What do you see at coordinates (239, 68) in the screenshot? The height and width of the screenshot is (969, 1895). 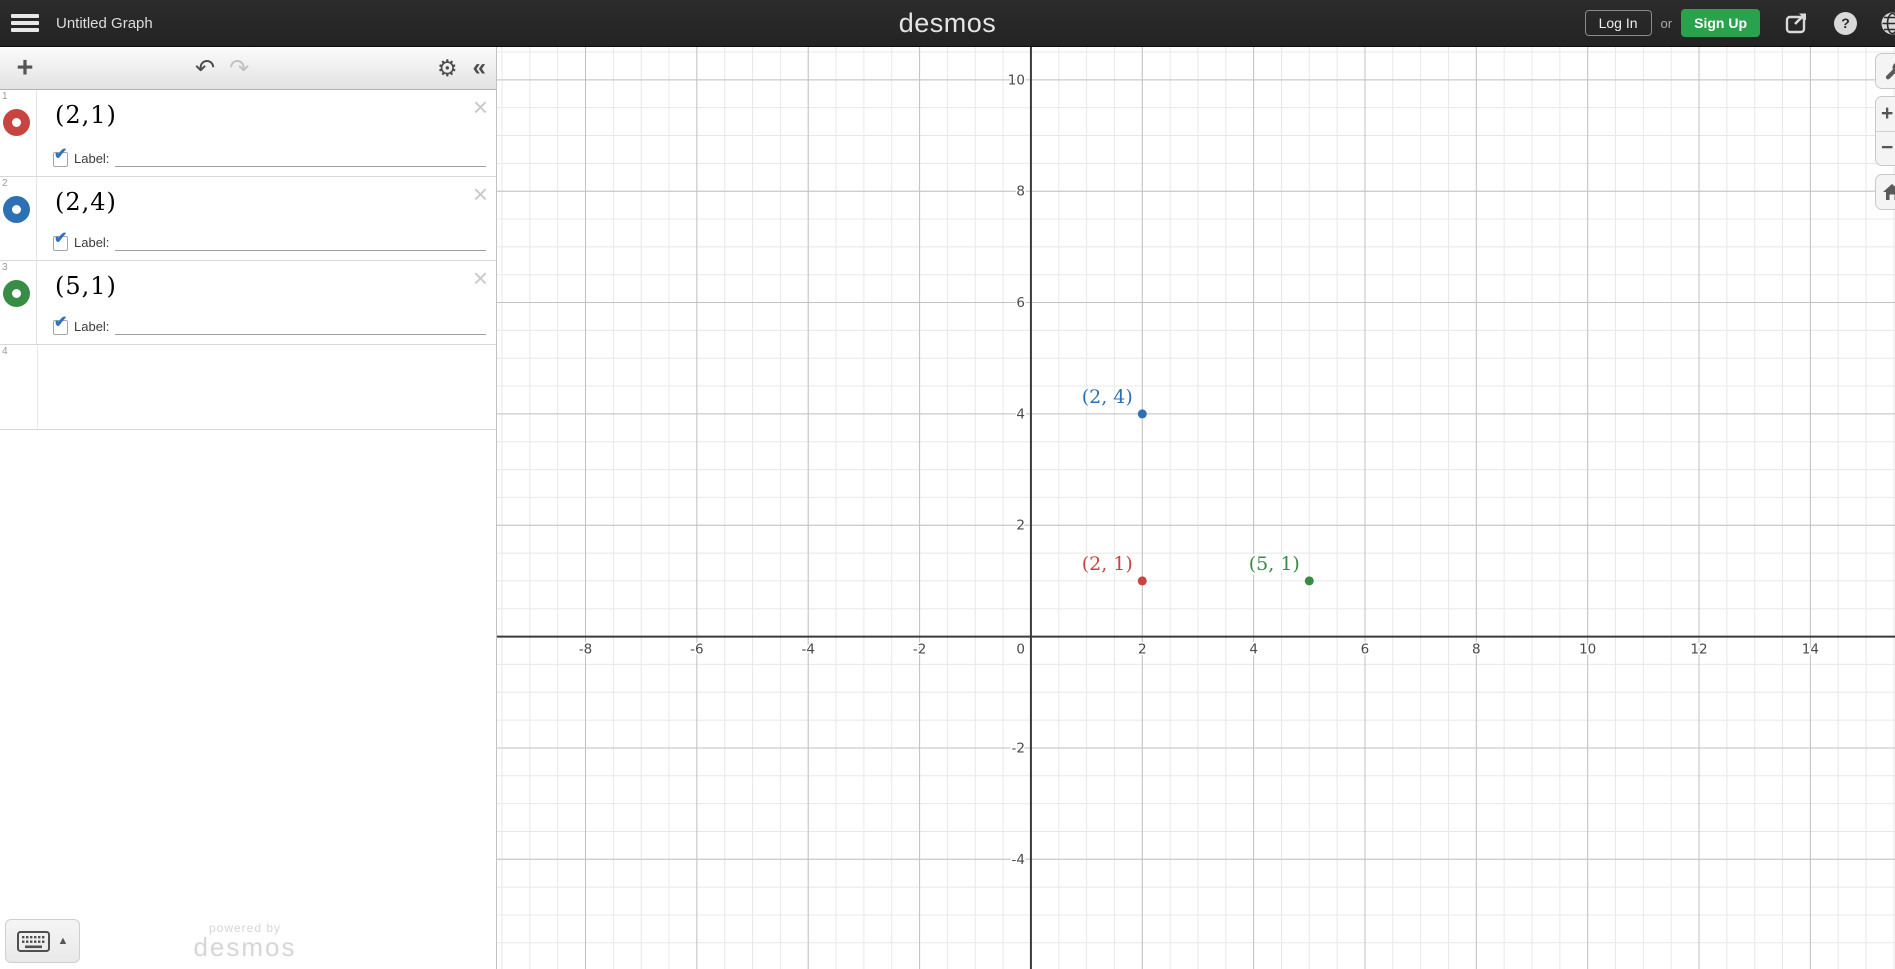 I see `redo-icon: ↷` at bounding box center [239, 68].